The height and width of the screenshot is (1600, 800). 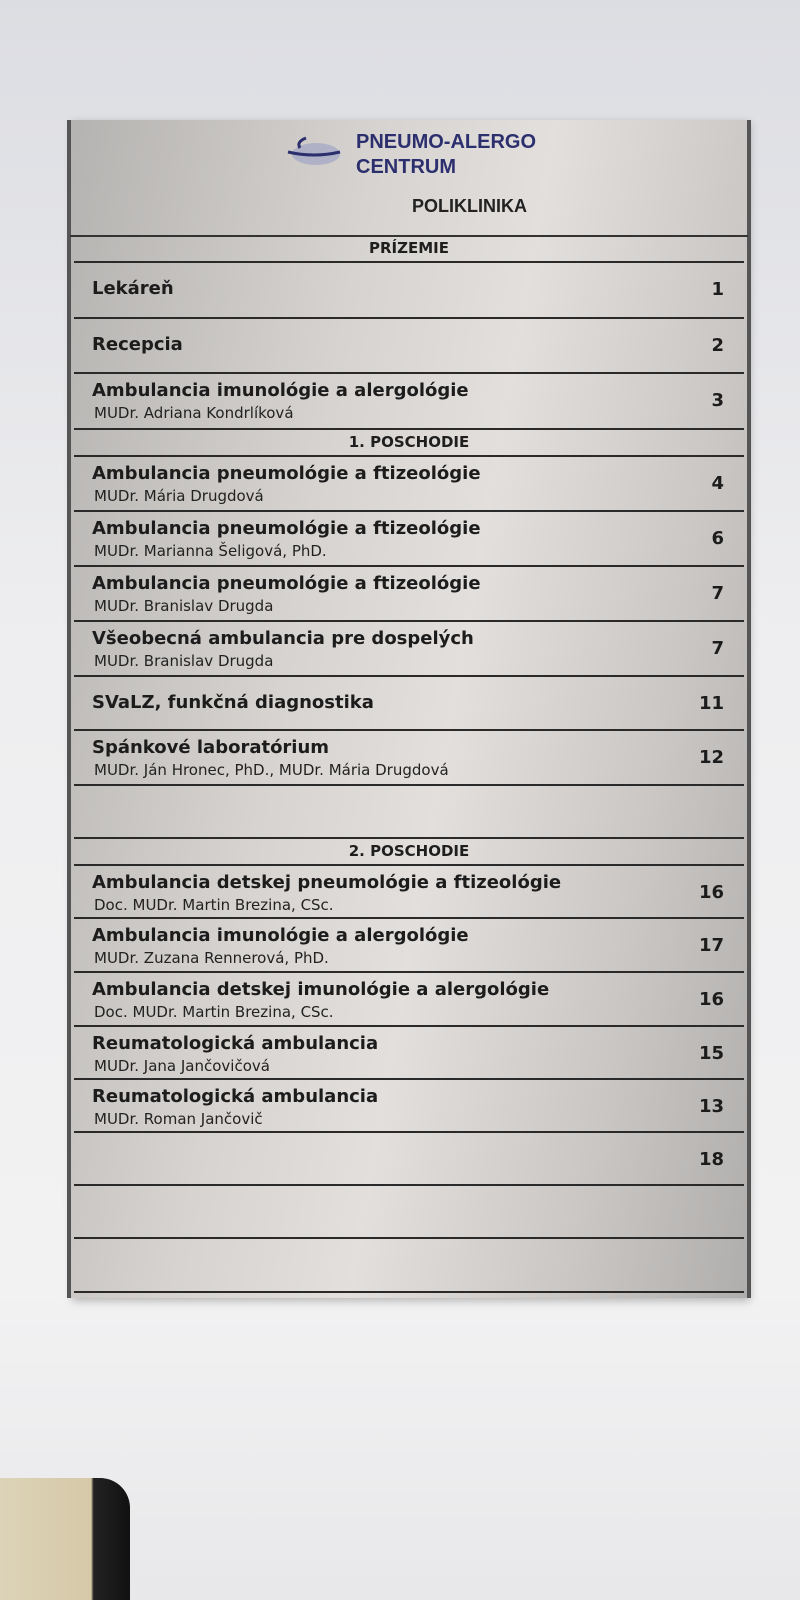 What do you see at coordinates (409, 1159) in the screenshot?
I see `directory-row: 18` at bounding box center [409, 1159].